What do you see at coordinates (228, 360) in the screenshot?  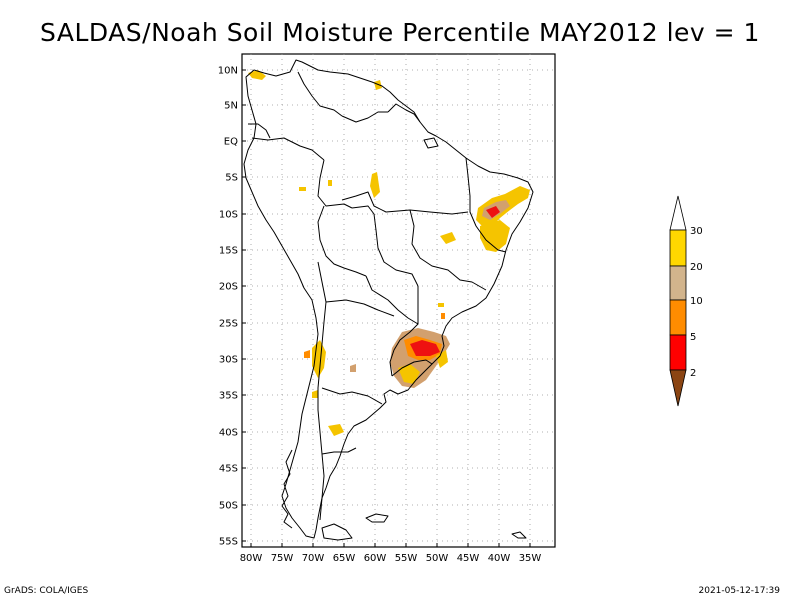 I see `lat-label: 30S` at bounding box center [228, 360].